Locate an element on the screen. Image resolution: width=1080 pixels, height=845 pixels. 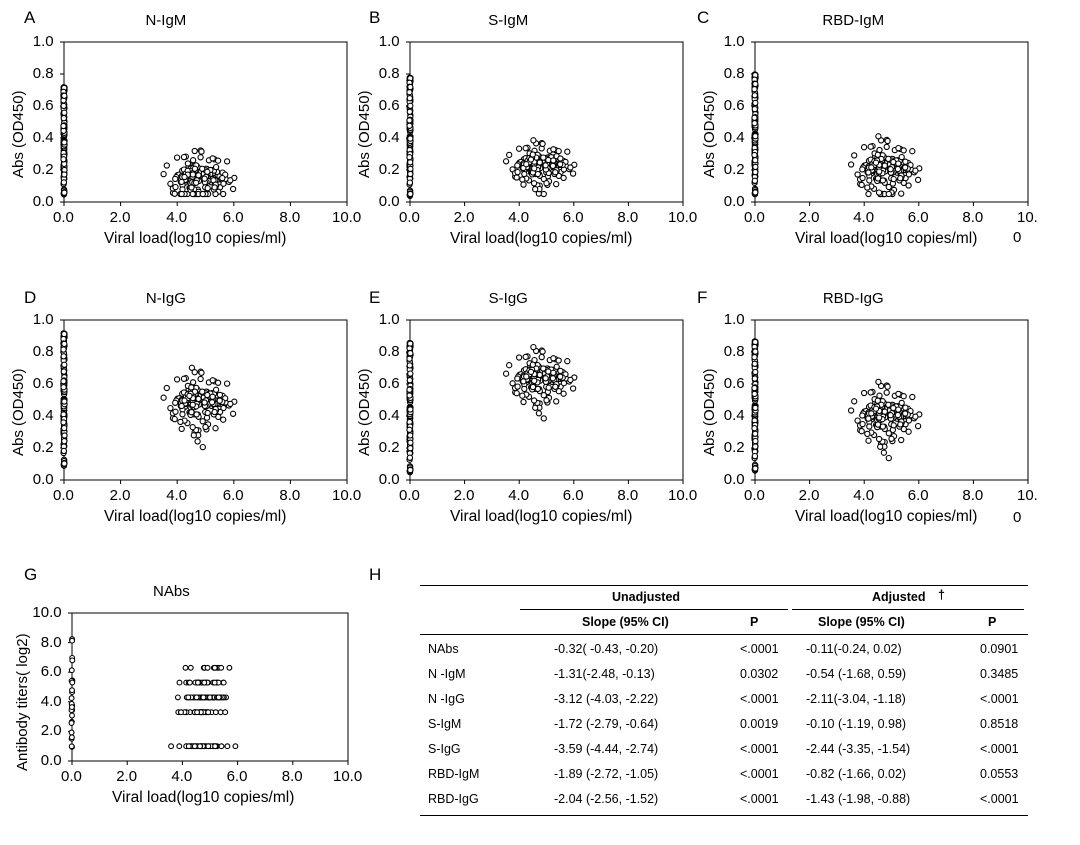
panel-letter-b: B is located at coordinates (375, 17).